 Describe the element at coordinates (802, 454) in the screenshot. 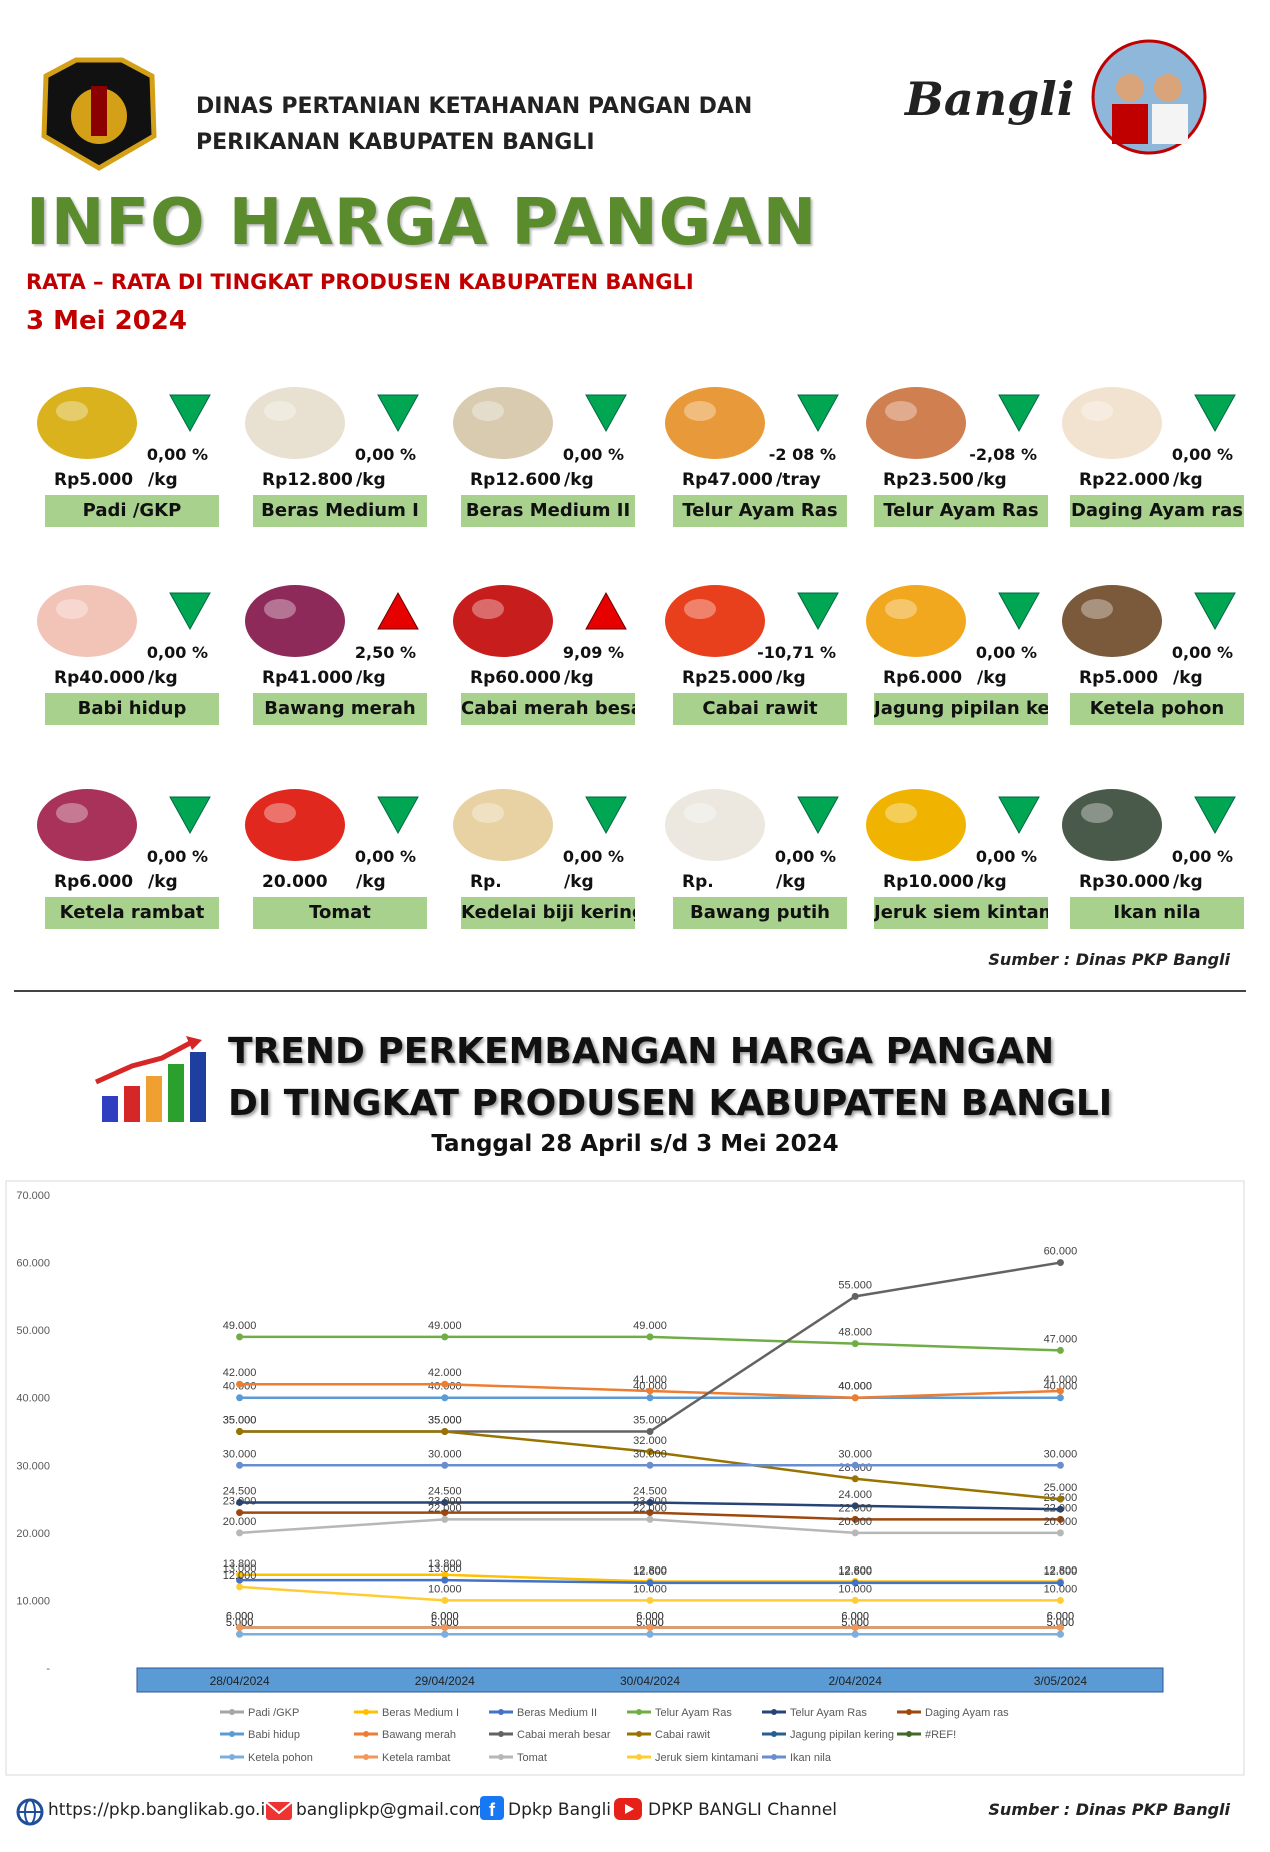

I see `price-change: -2 08 %` at that location.